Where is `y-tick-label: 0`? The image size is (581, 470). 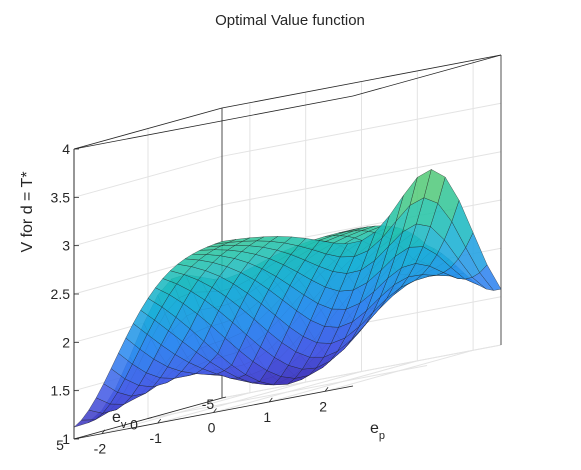
y-tick-label: 0 is located at coordinates (134, 425).